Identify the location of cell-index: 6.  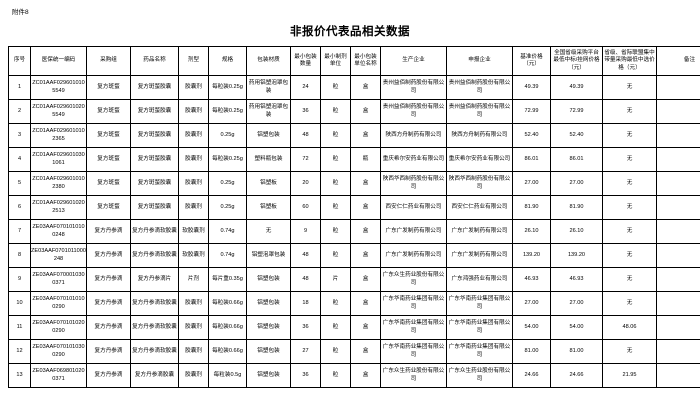
(19, 207).